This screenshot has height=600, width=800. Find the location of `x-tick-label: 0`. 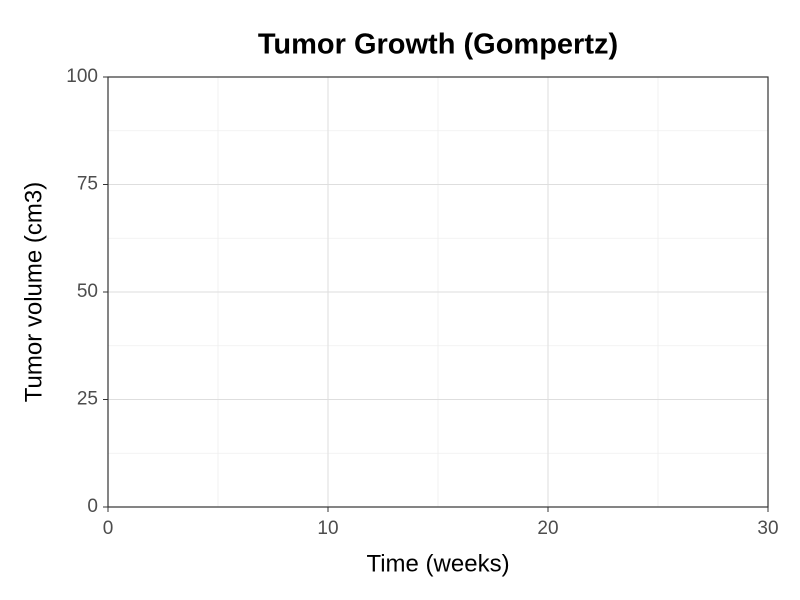

x-tick-label: 0 is located at coordinates (108, 528).